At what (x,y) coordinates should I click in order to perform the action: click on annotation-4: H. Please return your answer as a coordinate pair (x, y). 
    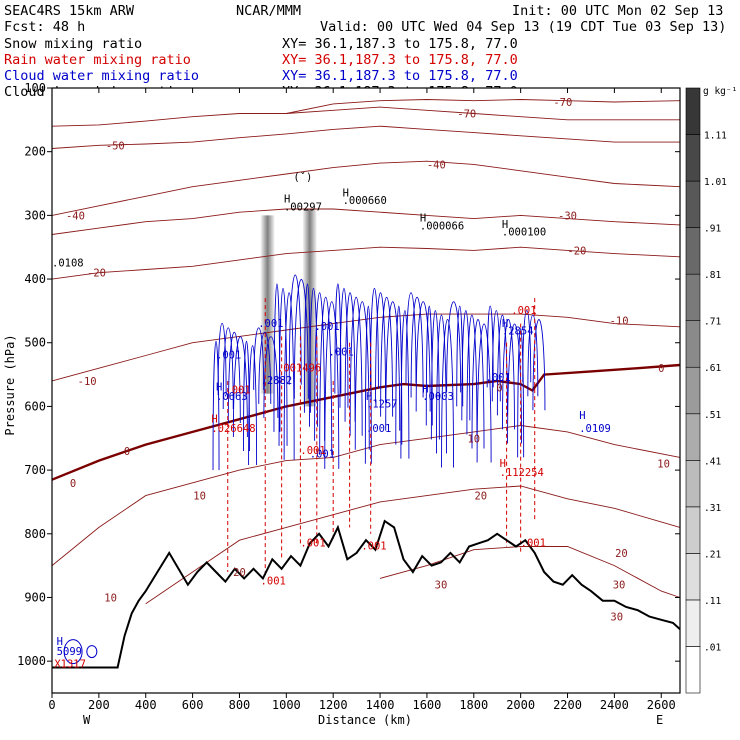
    Looking at the image, I should click on (423, 219).